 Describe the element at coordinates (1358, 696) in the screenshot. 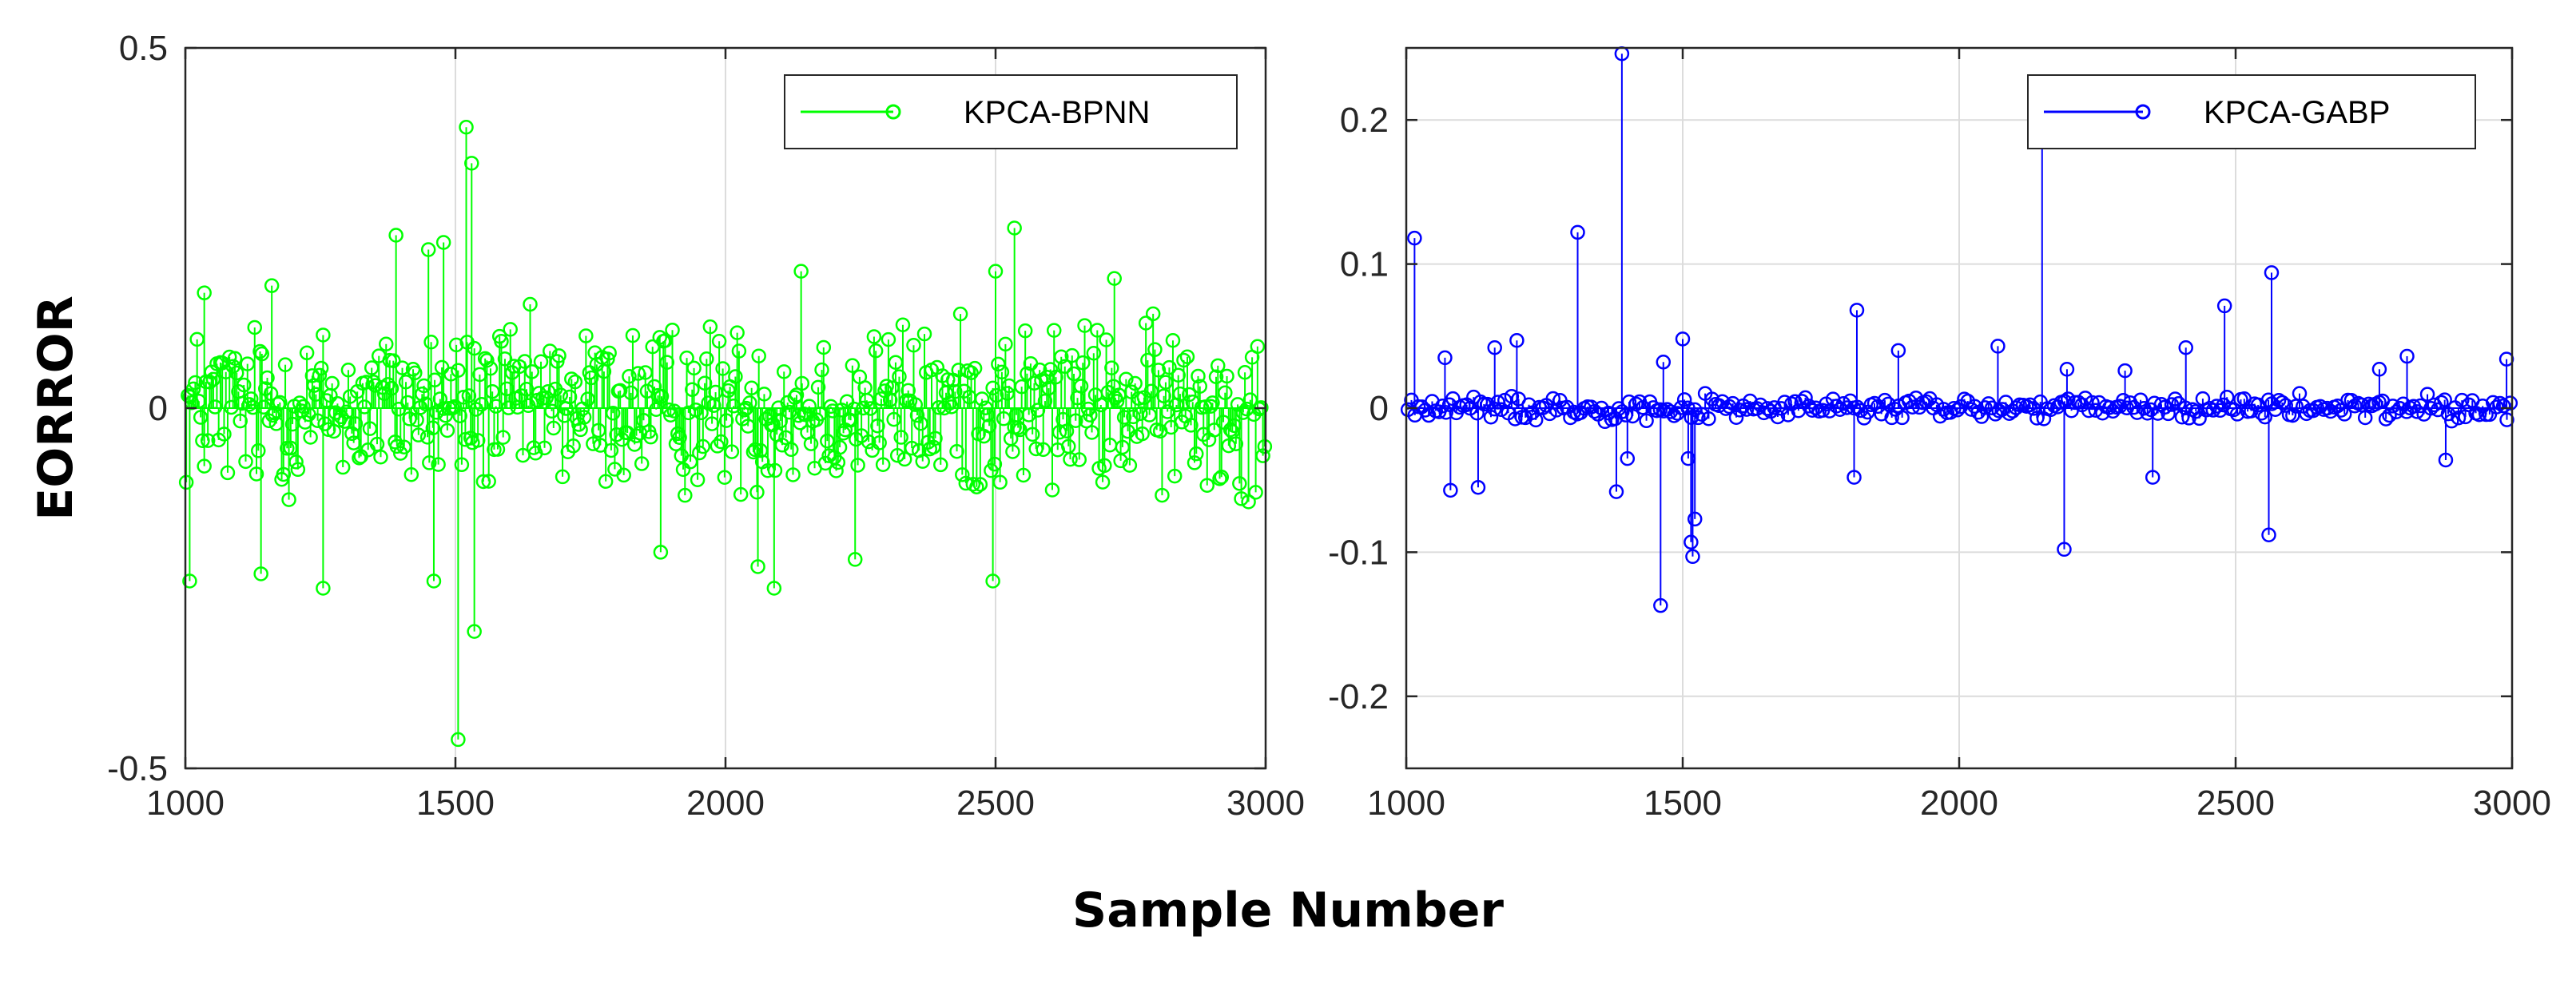

I see `right-ytick-label: -0.2` at that location.